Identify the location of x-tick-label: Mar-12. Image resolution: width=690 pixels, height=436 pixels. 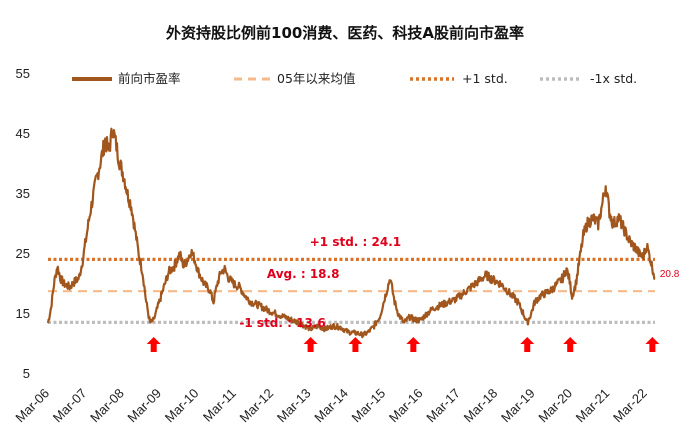
(257, 406).